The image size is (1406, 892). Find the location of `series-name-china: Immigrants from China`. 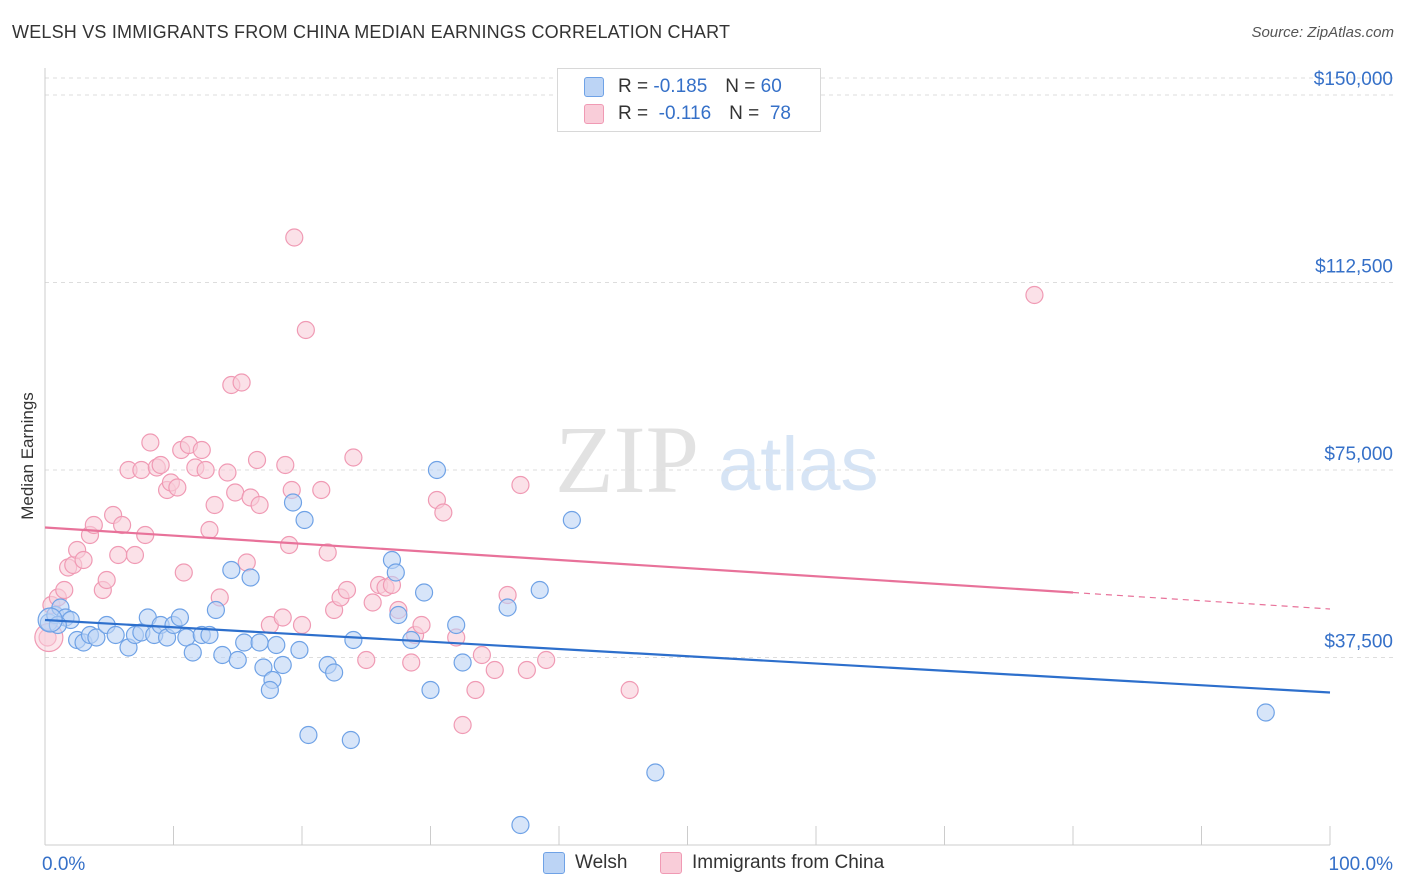

series-name-china: Immigrants from China is located at coordinates (788, 862).